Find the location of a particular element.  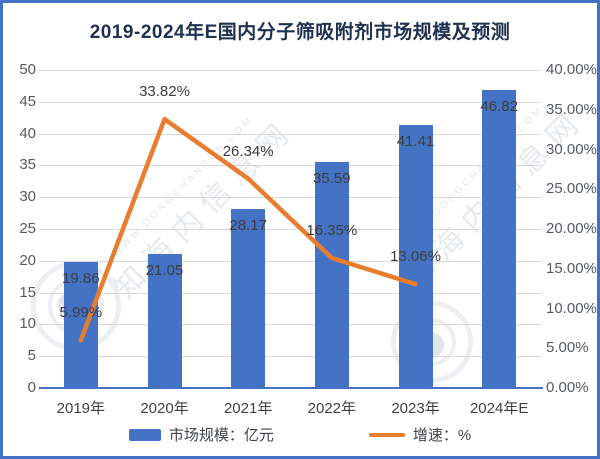

left-axis-tick: 5 is located at coordinates (31, 356).